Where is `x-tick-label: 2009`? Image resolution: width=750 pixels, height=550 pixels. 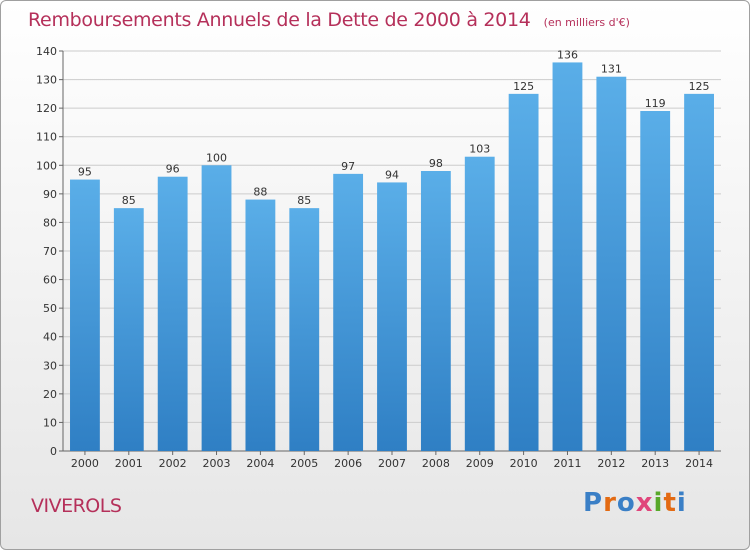 x-tick-label: 2009 is located at coordinates (480, 463).